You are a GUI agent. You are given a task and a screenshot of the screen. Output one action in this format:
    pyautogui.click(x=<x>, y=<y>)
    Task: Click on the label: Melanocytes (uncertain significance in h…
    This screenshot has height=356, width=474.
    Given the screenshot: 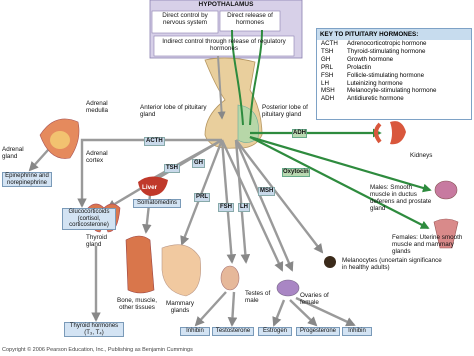 What is the action you would take?
    pyautogui.click(x=392, y=264)
    